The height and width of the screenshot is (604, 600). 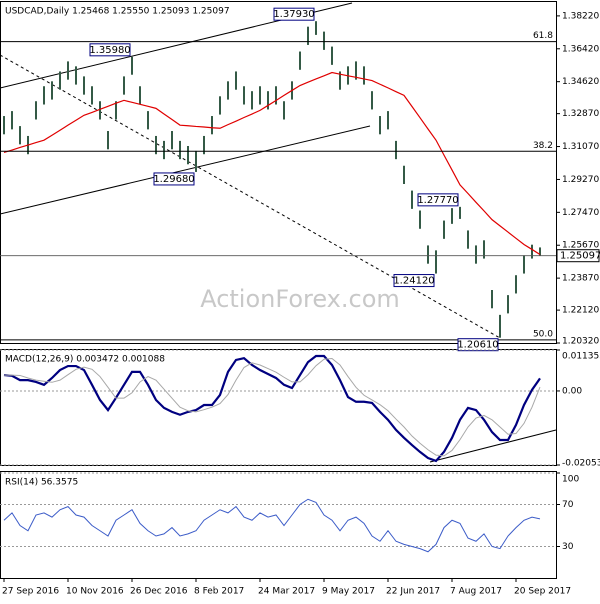 What do you see at coordinates (580, 82) in the screenshot?
I see `y-tick-label: 1.34620` at bounding box center [580, 82].